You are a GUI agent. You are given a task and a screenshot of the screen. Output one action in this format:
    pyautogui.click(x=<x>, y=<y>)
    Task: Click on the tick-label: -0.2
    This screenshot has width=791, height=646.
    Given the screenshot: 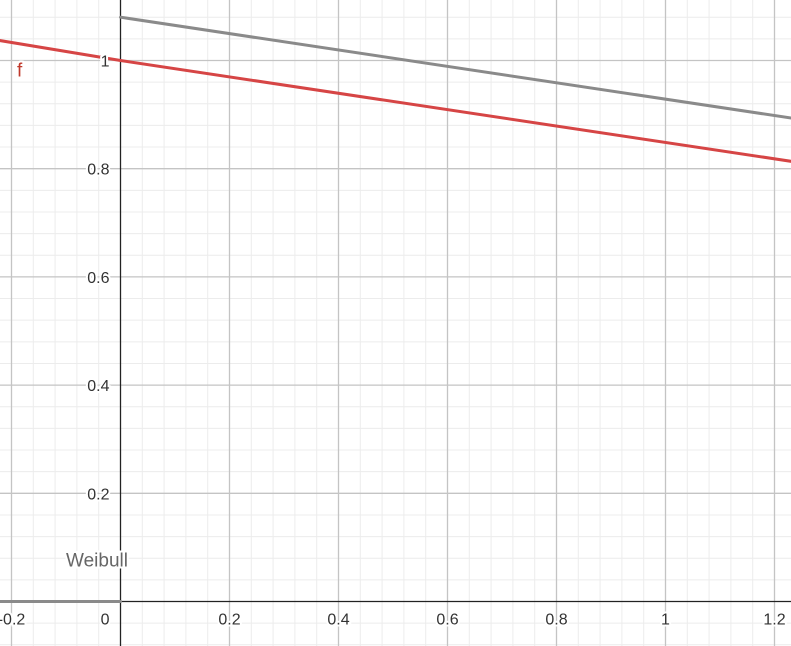 What is the action you would take?
    pyautogui.click(x=12, y=620)
    